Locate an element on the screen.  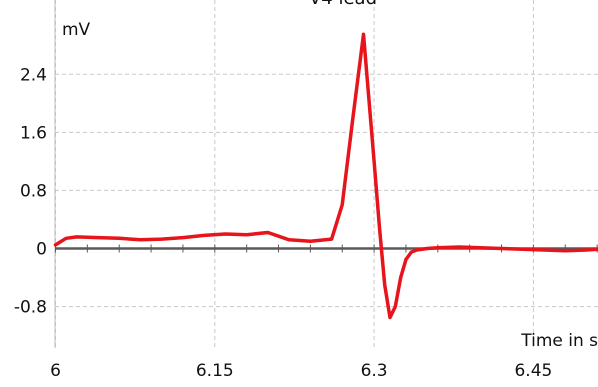
y-tick-label: 2.4 is located at coordinates (33, 75).